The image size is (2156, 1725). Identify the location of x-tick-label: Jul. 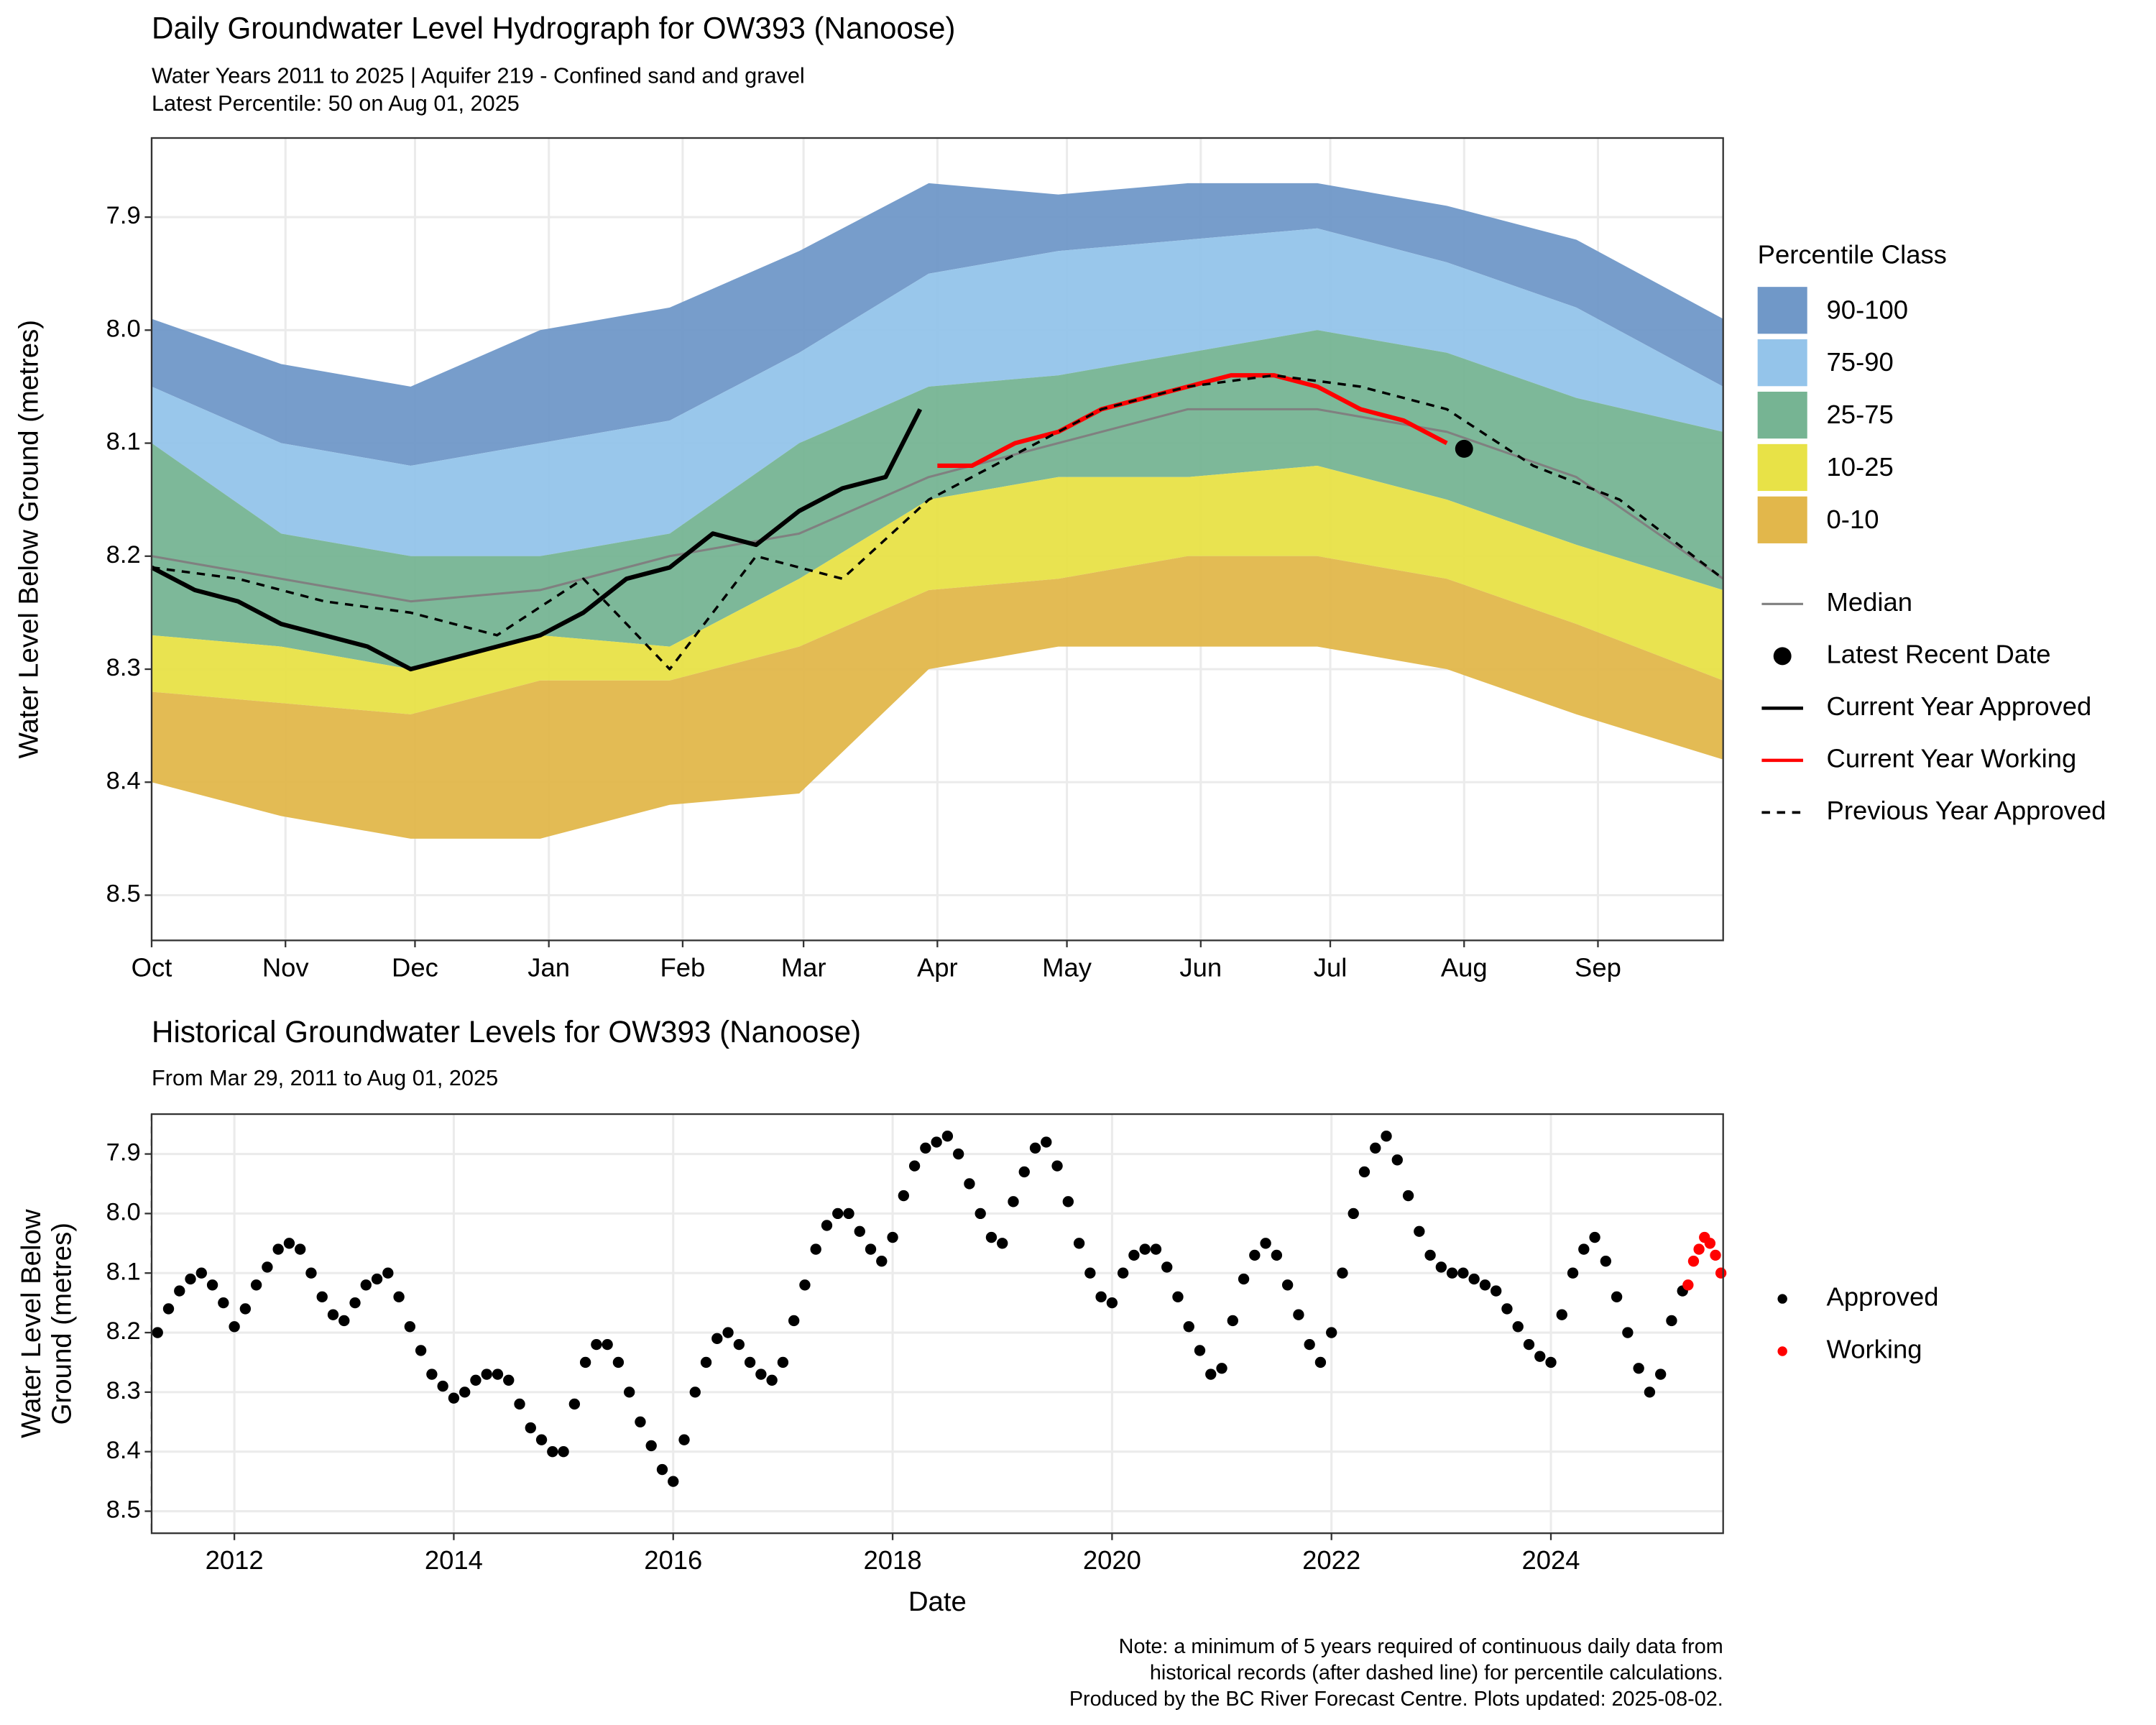
(1331, 967).